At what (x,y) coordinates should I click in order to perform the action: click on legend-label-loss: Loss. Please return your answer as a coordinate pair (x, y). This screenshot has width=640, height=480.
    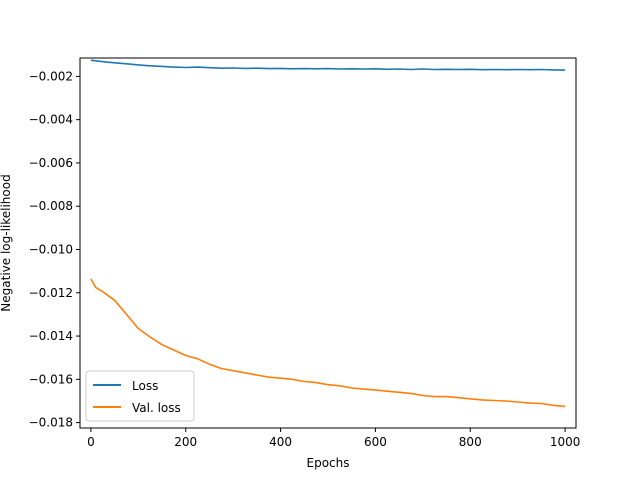
    Looking at the image, I should click on (145, 386).